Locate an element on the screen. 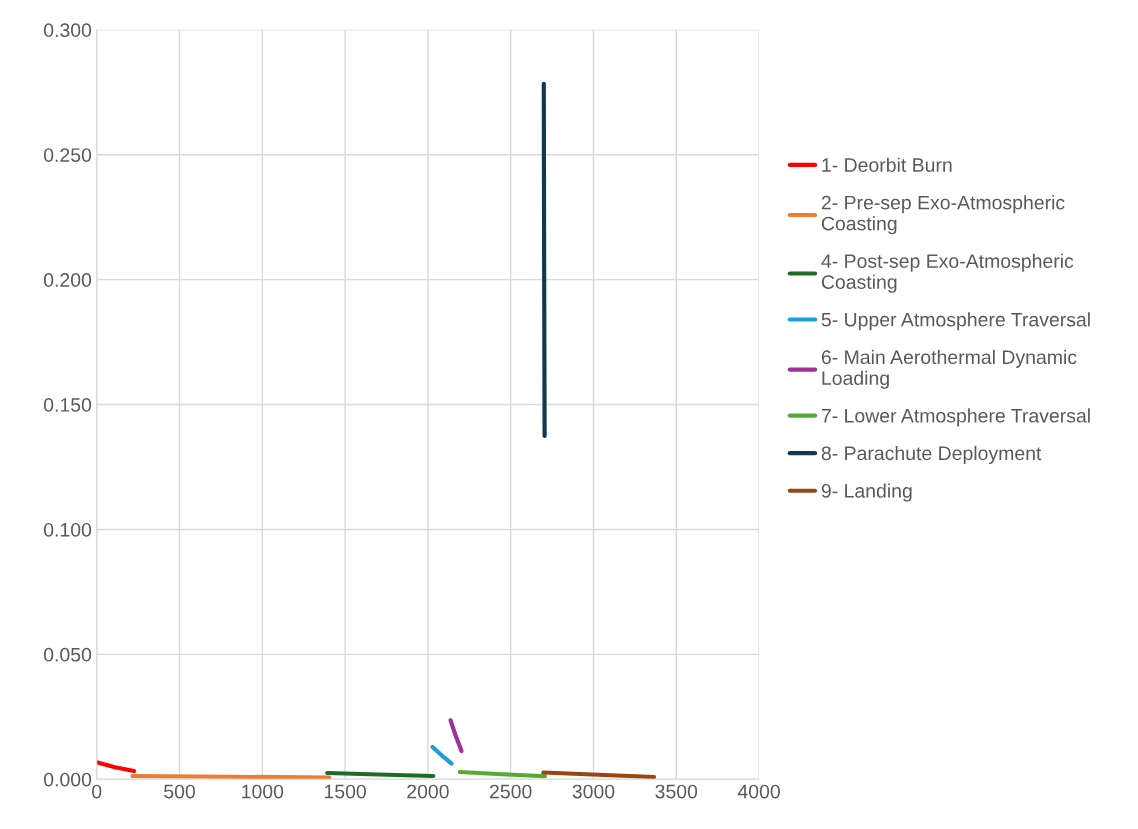 Image resolution: width=1138 pixels, height=829 pixels. x-tick-label: 2500 is located at coordinates (511, 791).